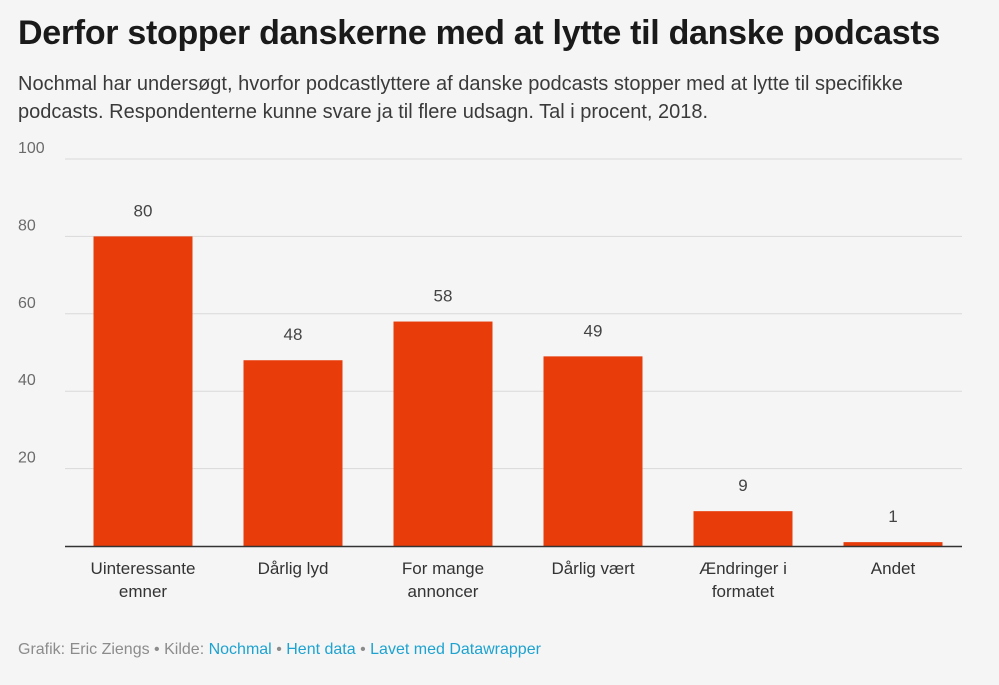 Image resolution: width=999 pixels, height=685 pixels. I want to click on footer-download-data-link: Hent data, so click(321, 649).